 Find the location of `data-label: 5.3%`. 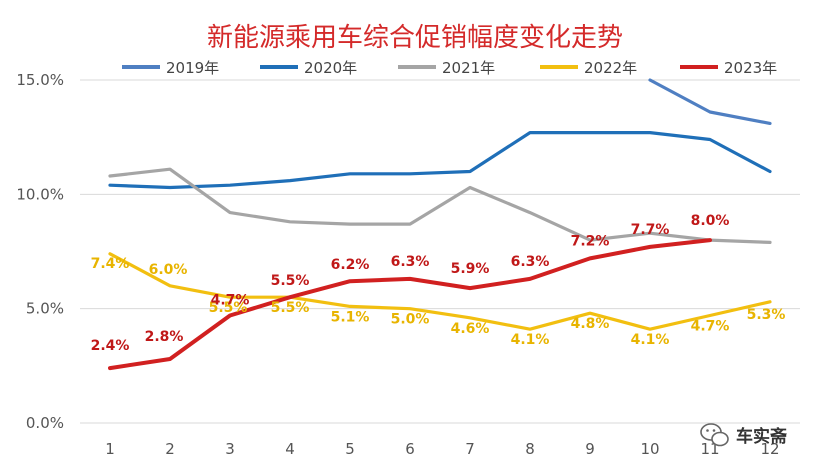

data-label: 5.3% is located at coordinates (766, 315).